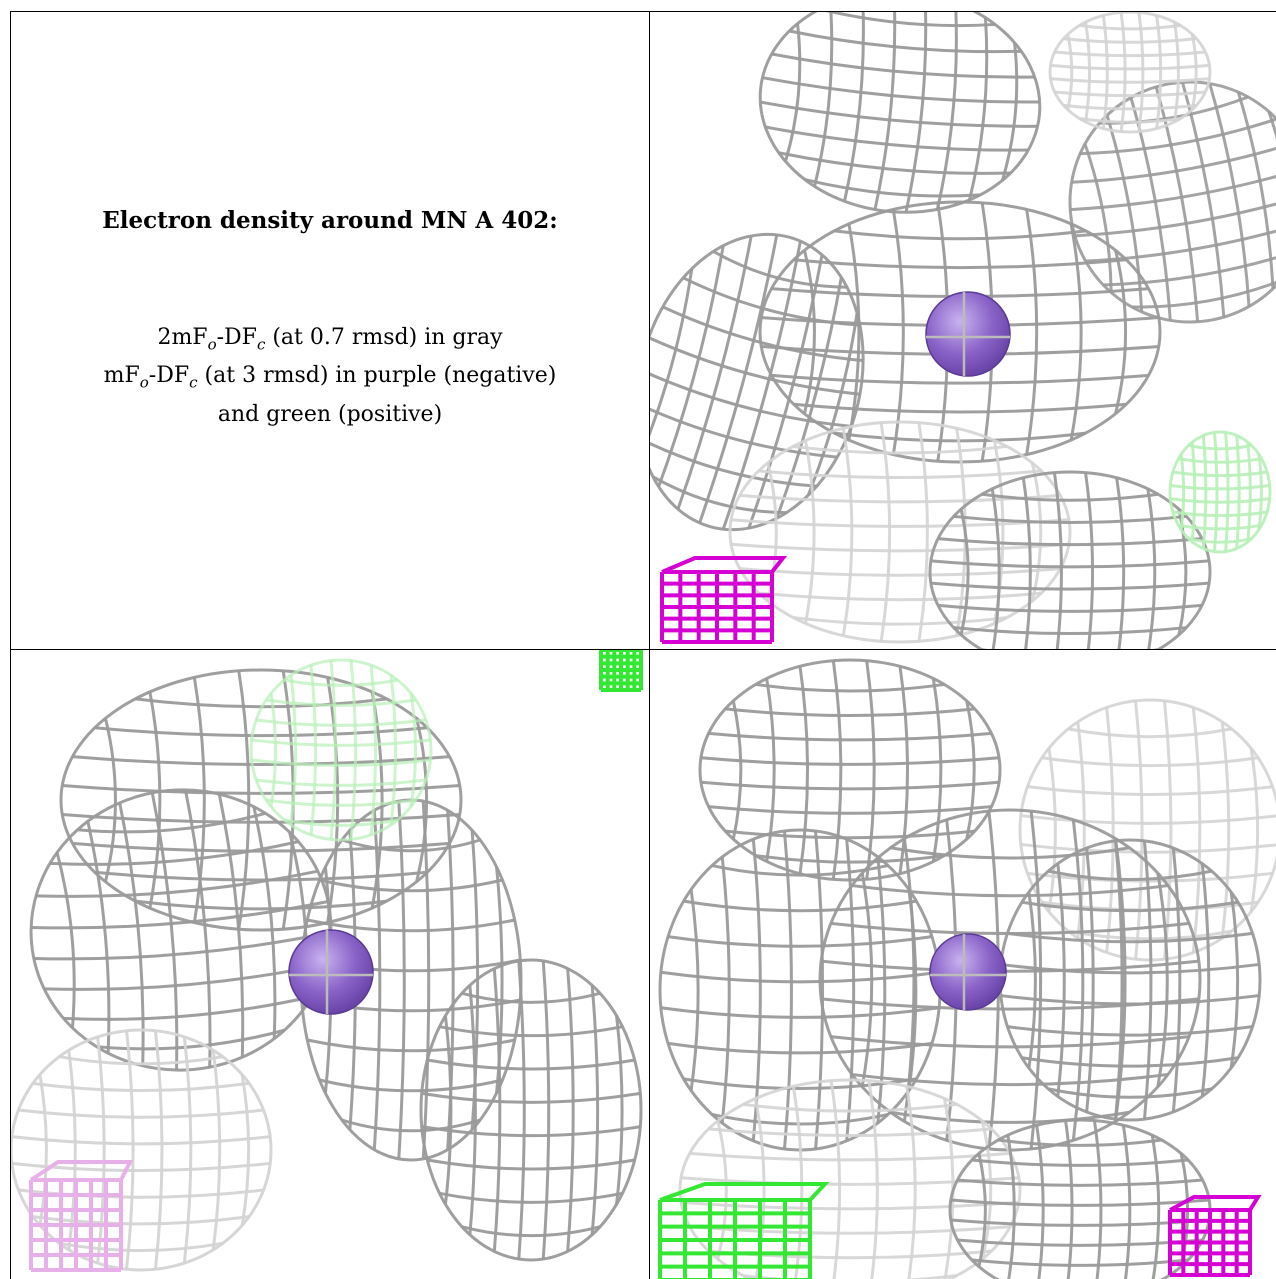 The image size is (1276, 1279). I want to click on legend-line-2fofc: 2mFo-DFc (at 0.7 rmsd) in gray, so click(330, 339).